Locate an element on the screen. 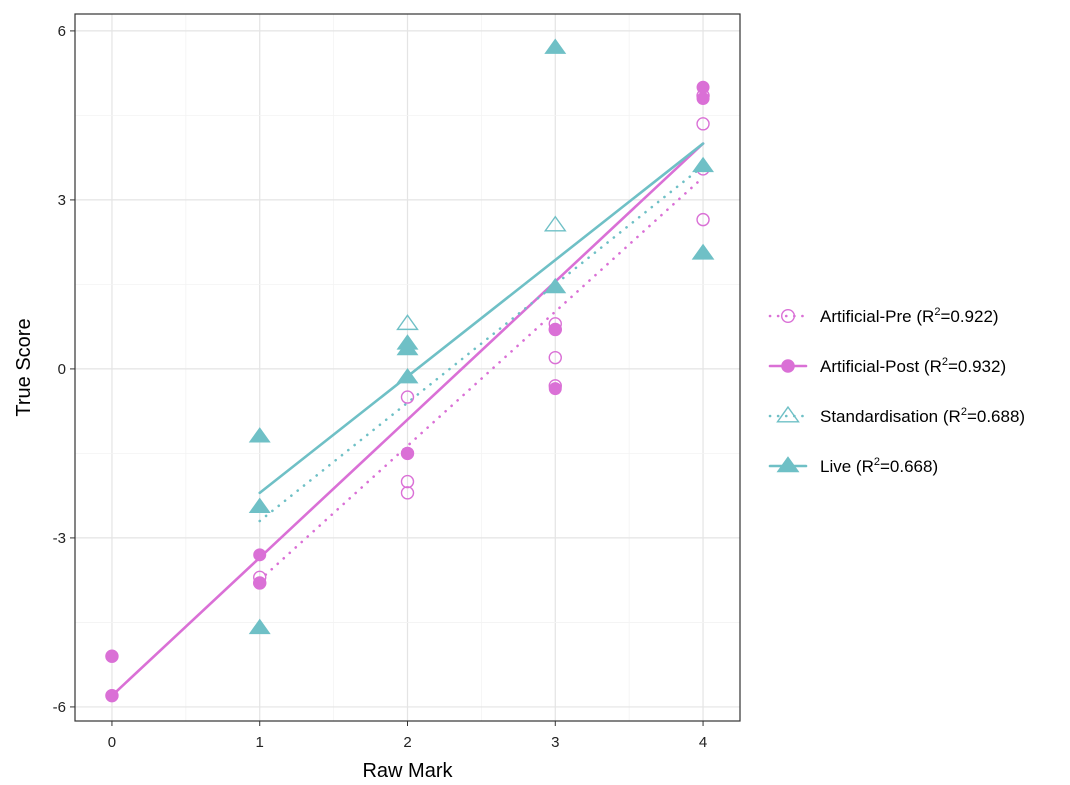  x-tick-label: 4 is located at coordinates (703, 742).